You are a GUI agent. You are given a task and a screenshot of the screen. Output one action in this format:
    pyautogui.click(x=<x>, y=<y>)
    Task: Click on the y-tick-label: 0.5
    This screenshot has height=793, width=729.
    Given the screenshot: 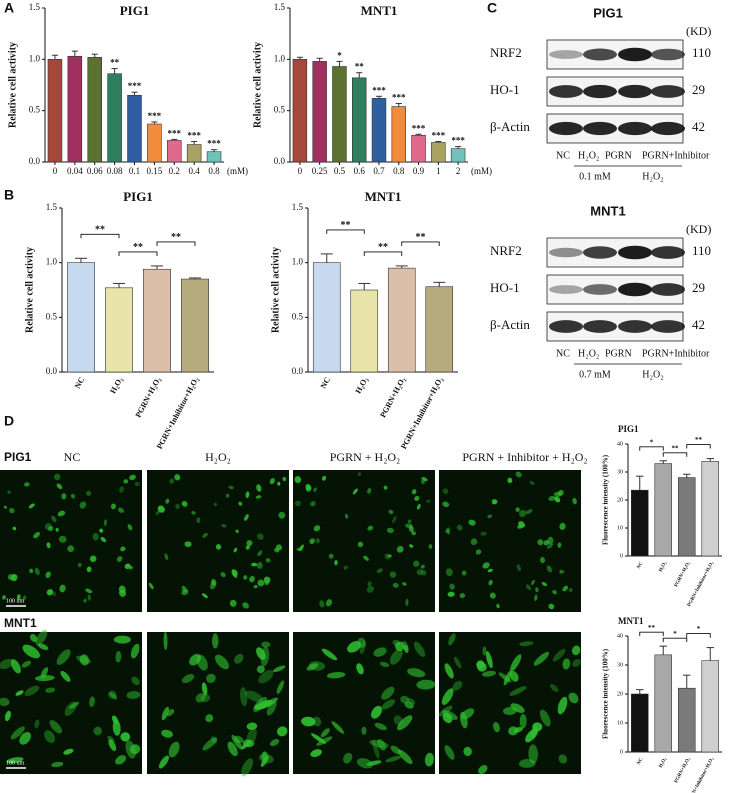 What is the action you would take?
    pyautogui.click(x=280, y=110)
    